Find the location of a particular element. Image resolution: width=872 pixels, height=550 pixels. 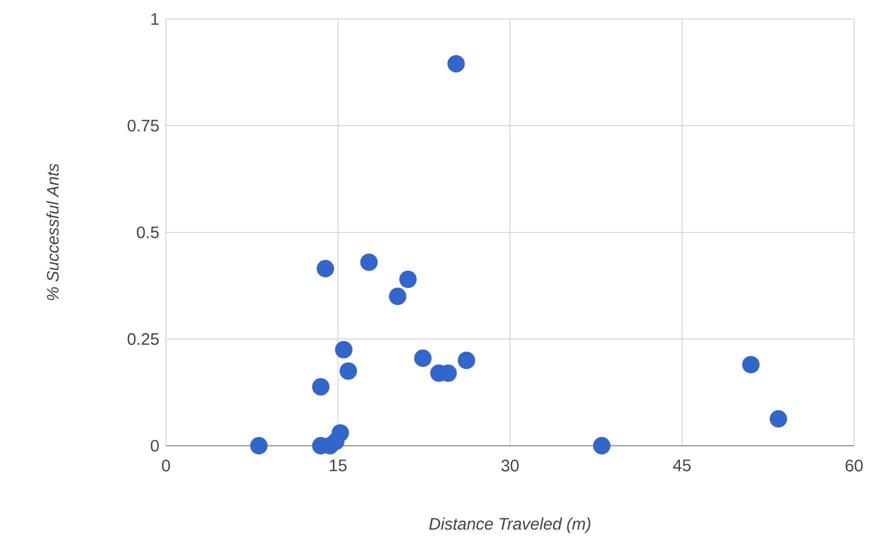

y-tick-label: 0.25 is located at coordinates (143, 339).